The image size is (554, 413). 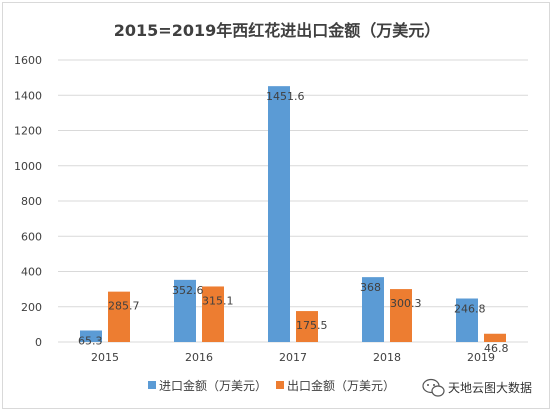 I want to click on x-tick-label: 2017, so click(x=293, y=357).